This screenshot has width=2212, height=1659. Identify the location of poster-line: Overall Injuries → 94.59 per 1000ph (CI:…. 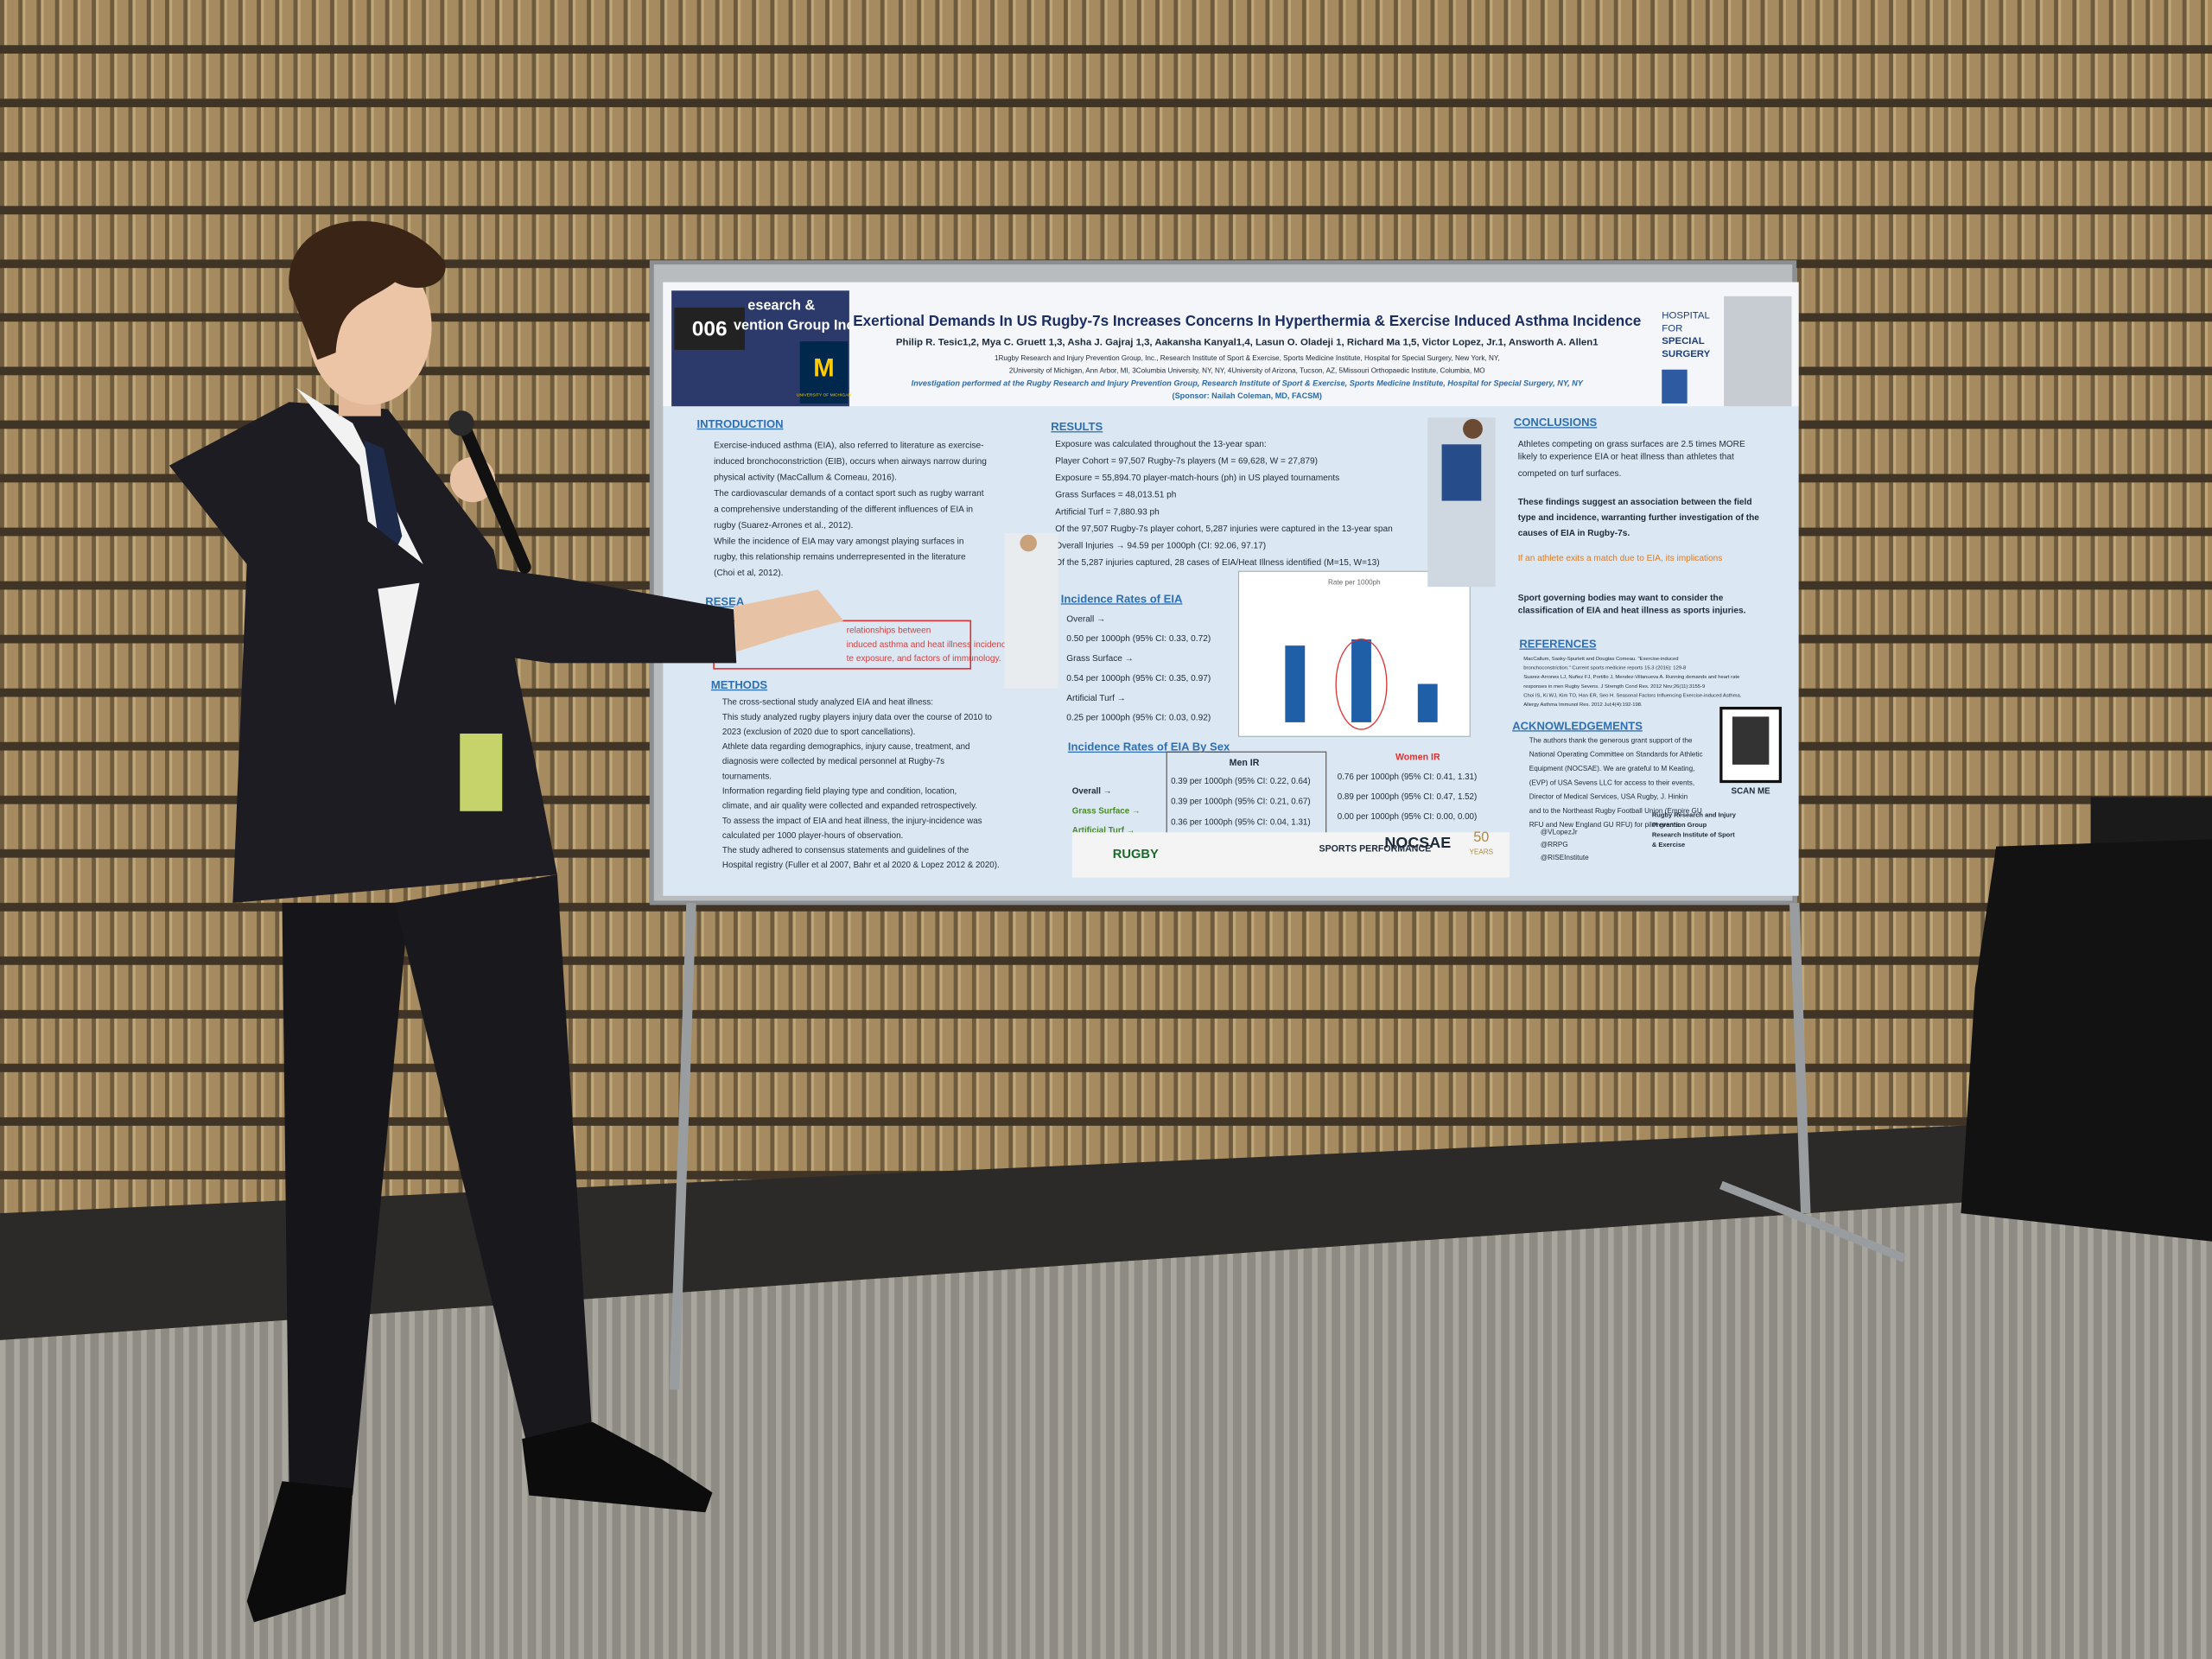
(1160, 546).